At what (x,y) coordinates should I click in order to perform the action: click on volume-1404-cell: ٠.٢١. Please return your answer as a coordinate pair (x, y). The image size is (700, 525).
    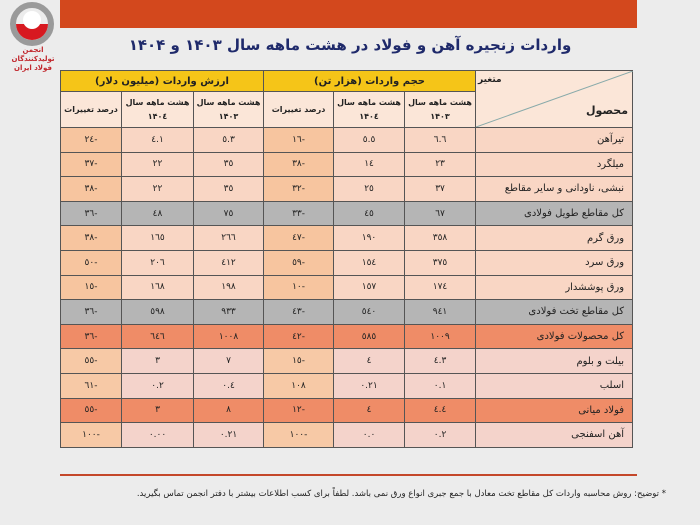
    Looking at the image, I should click on (369, 385).